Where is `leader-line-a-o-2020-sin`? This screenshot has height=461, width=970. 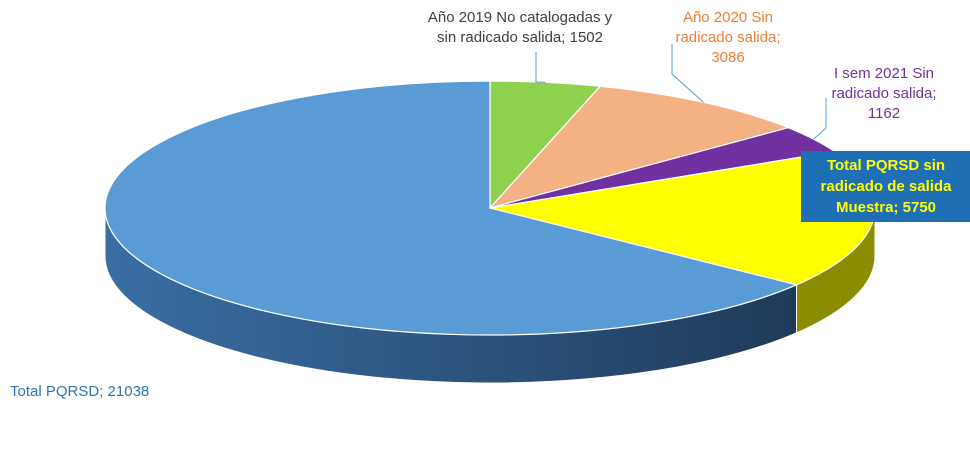
leader-line-a-o-2020-sin is located at coordinates (687, 73).